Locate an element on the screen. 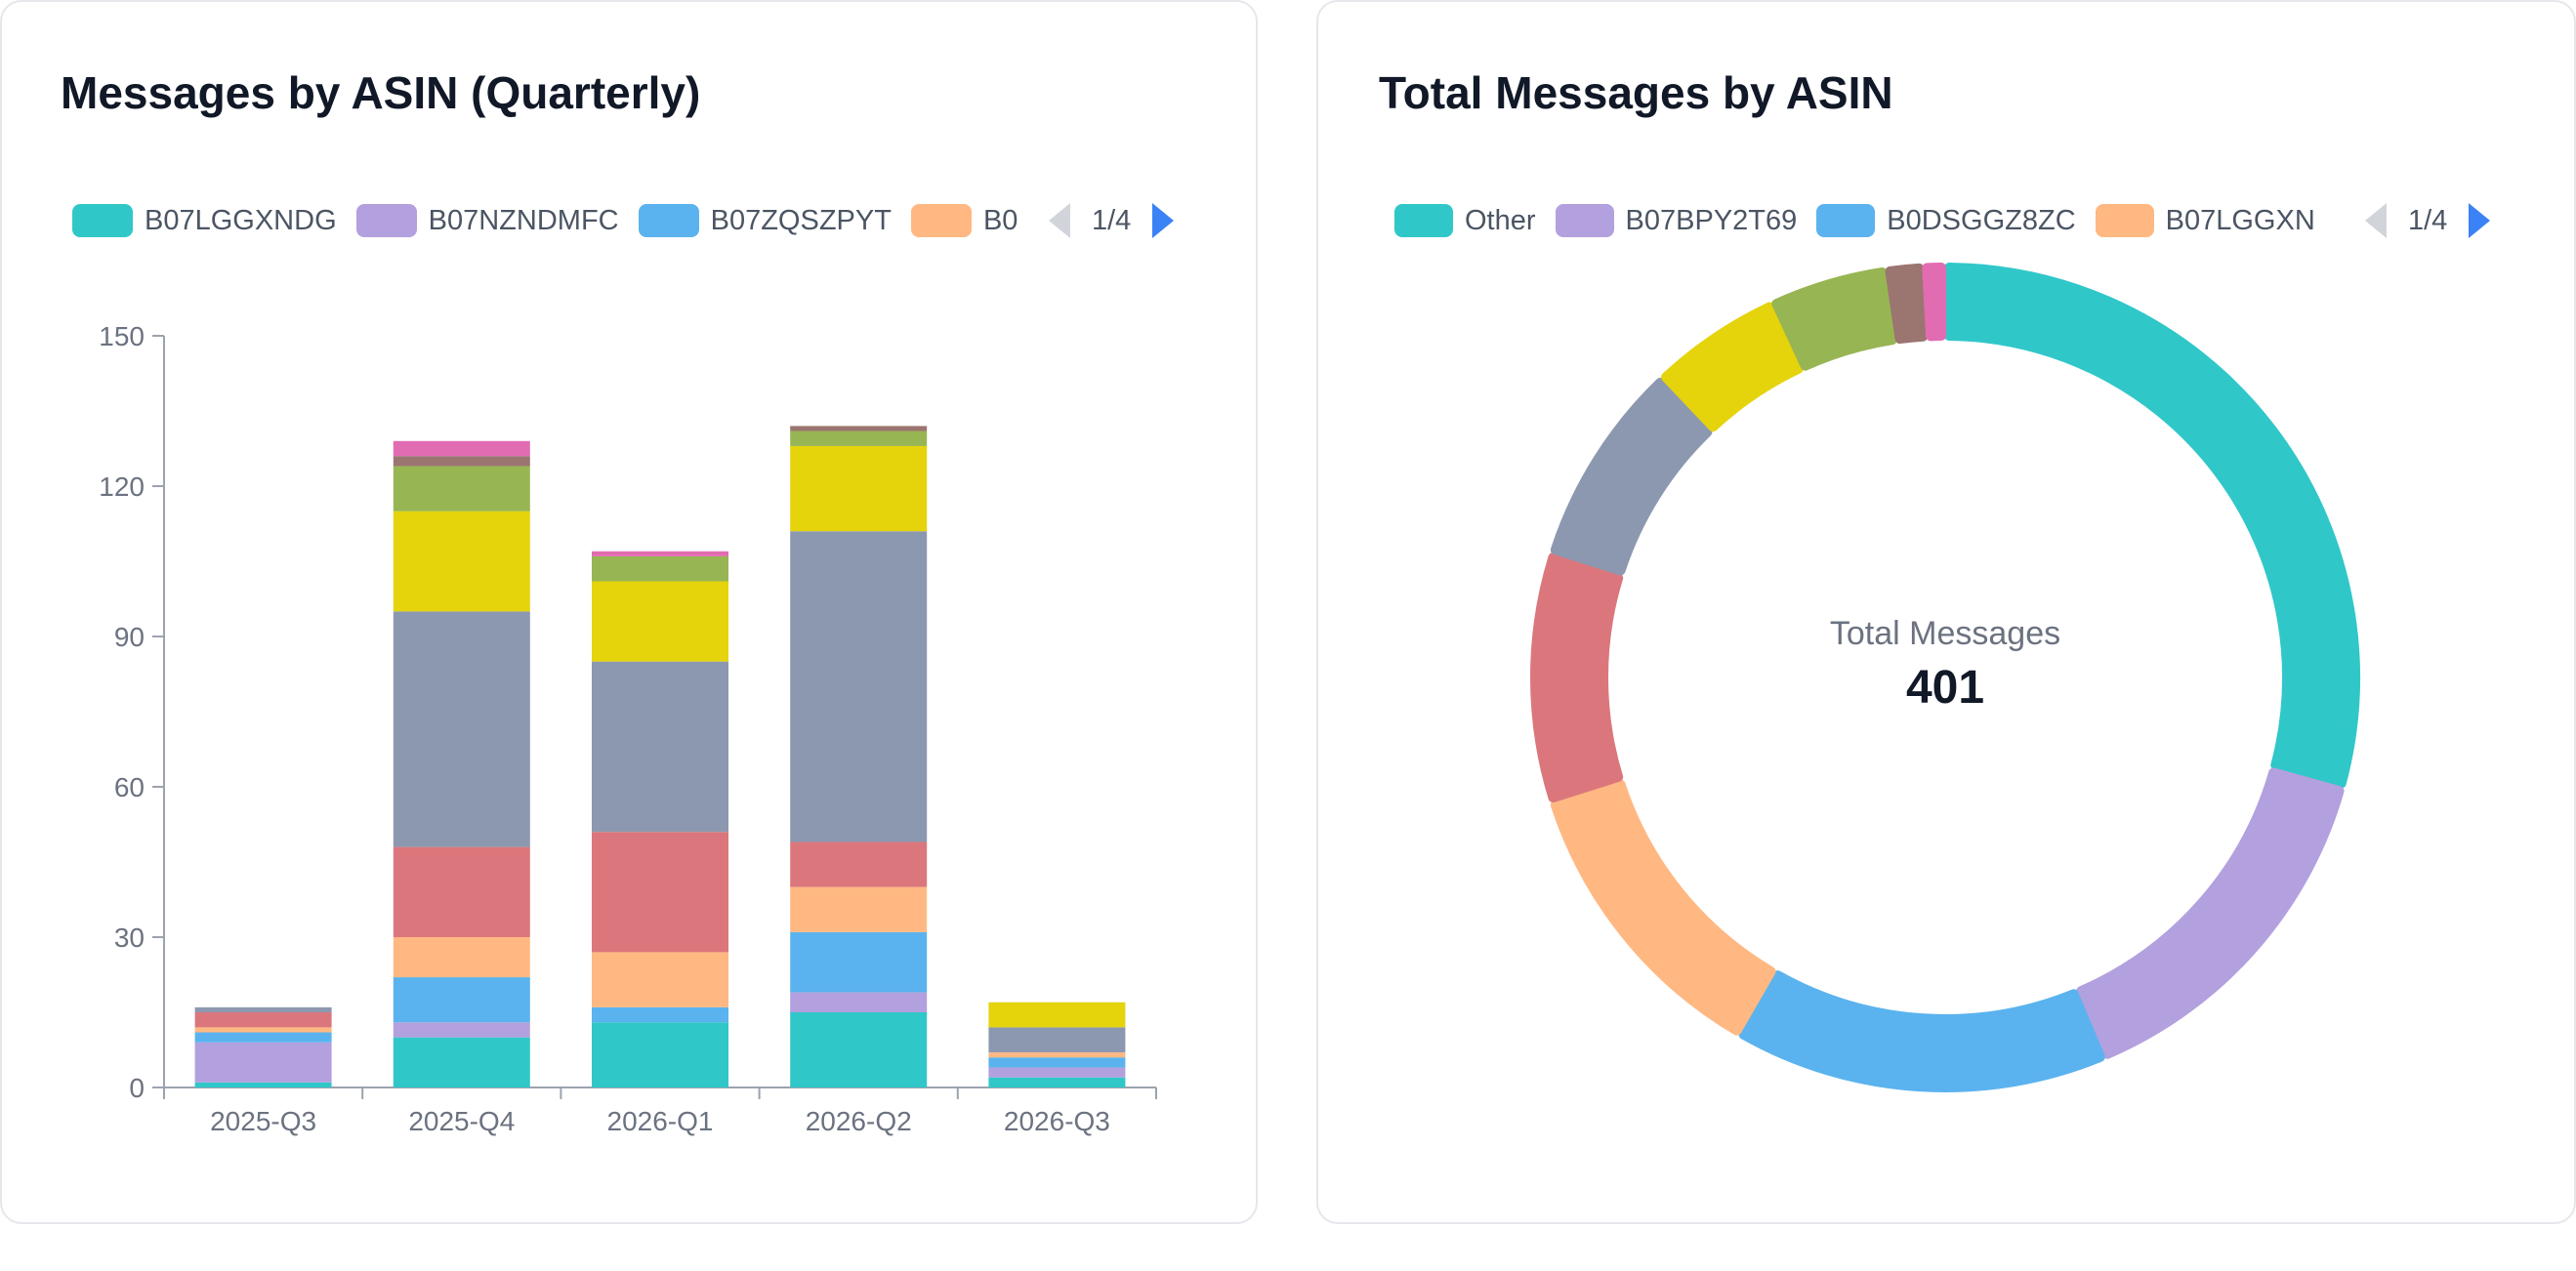 This screenshot has height=1271, width=2576. legend-item: B0DSGGZ8ZC is located at coordinates (1946, 220).